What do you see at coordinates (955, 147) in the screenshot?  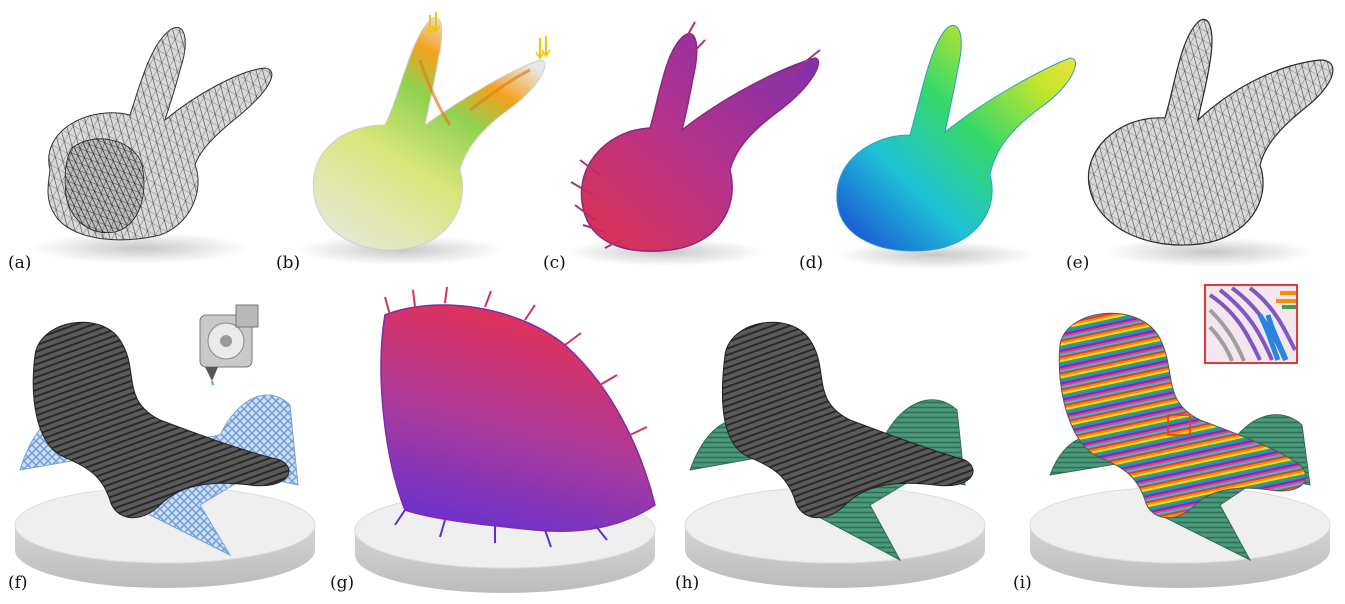 I see `bunny-scalar-field-illustration` at bounding box center [955, 147].